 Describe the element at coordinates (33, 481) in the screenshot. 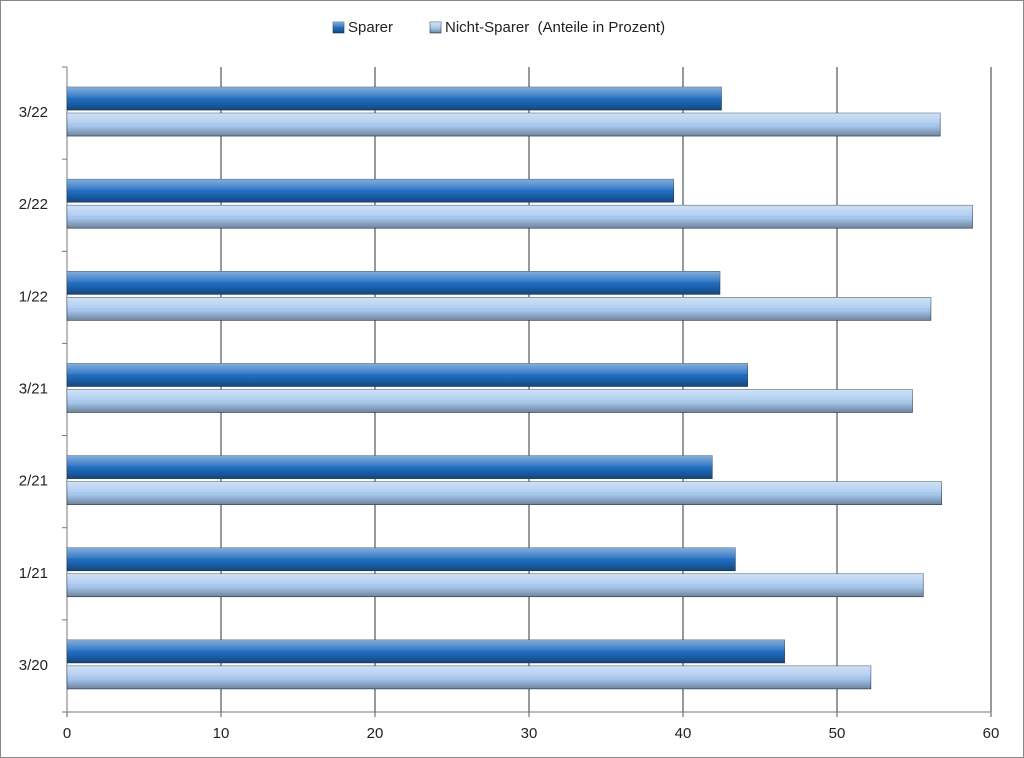

I see `y-tick-label: 2/21` at that location.